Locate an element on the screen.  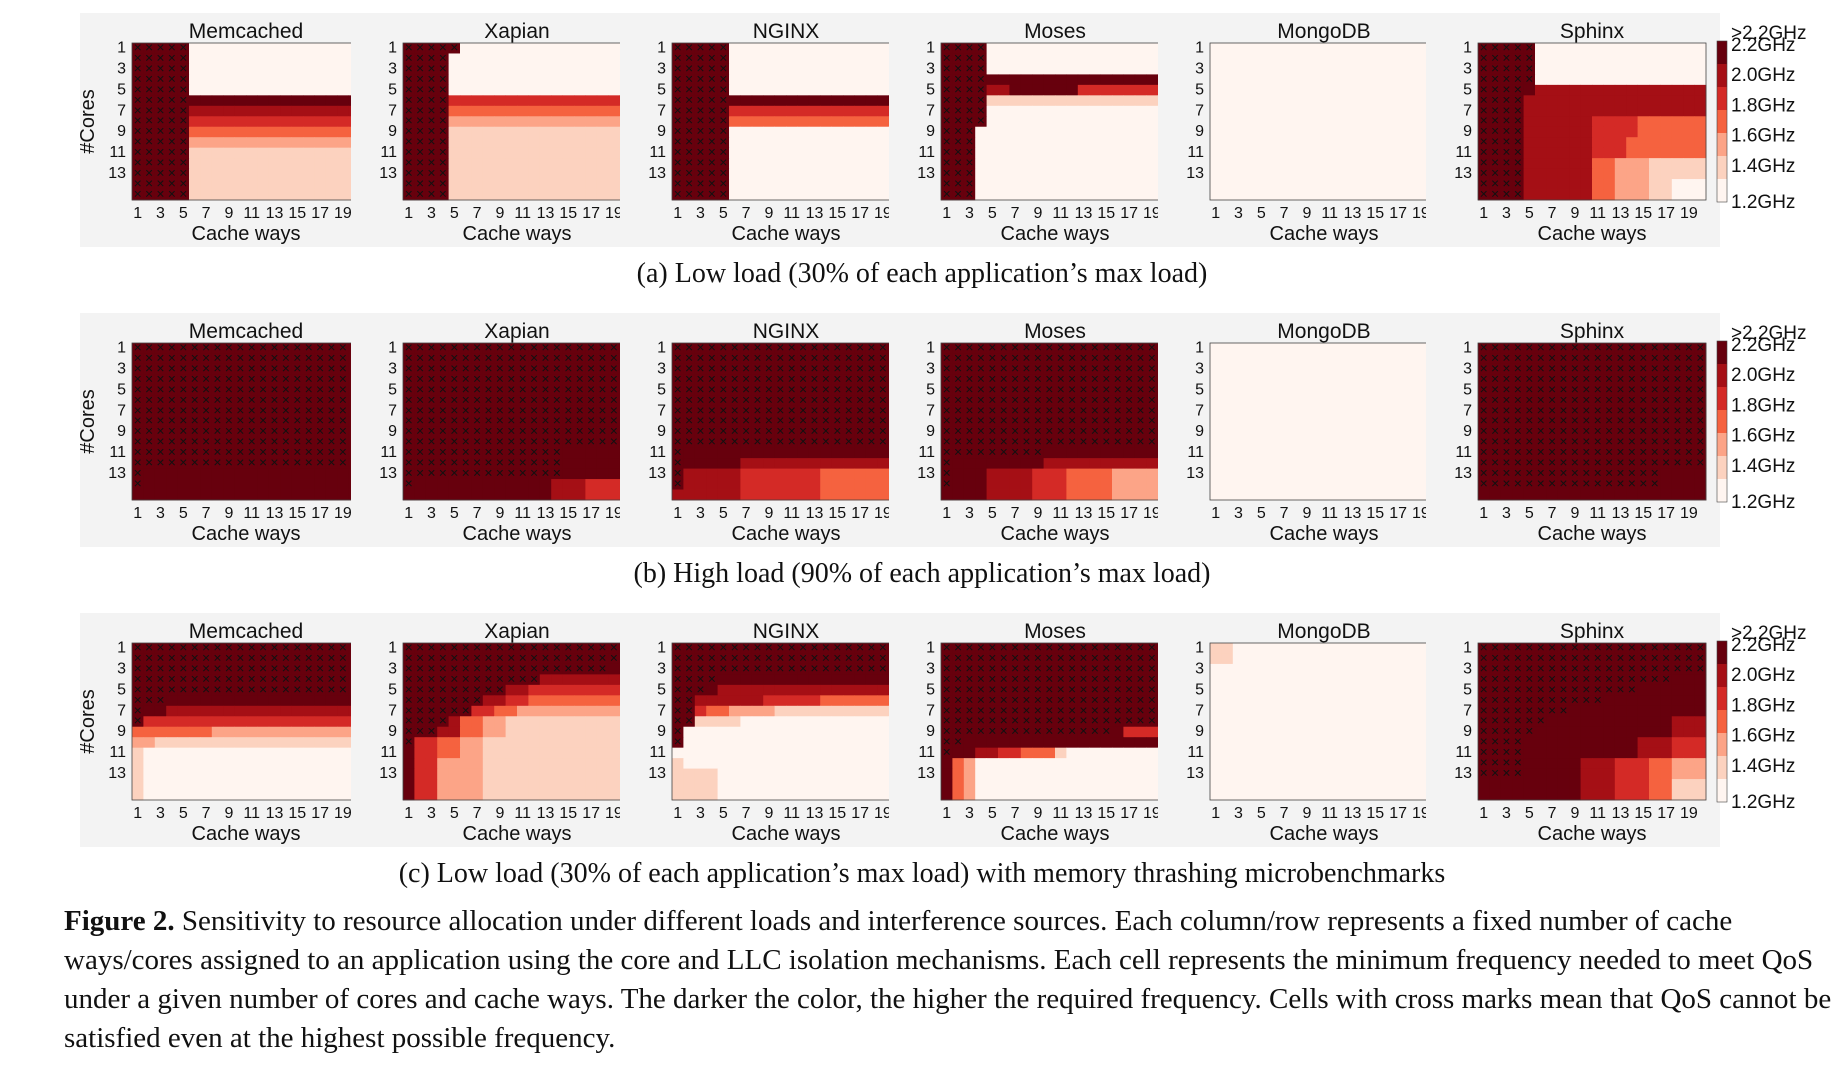
panel-title: Xapian is located at coordinates (516, 31).